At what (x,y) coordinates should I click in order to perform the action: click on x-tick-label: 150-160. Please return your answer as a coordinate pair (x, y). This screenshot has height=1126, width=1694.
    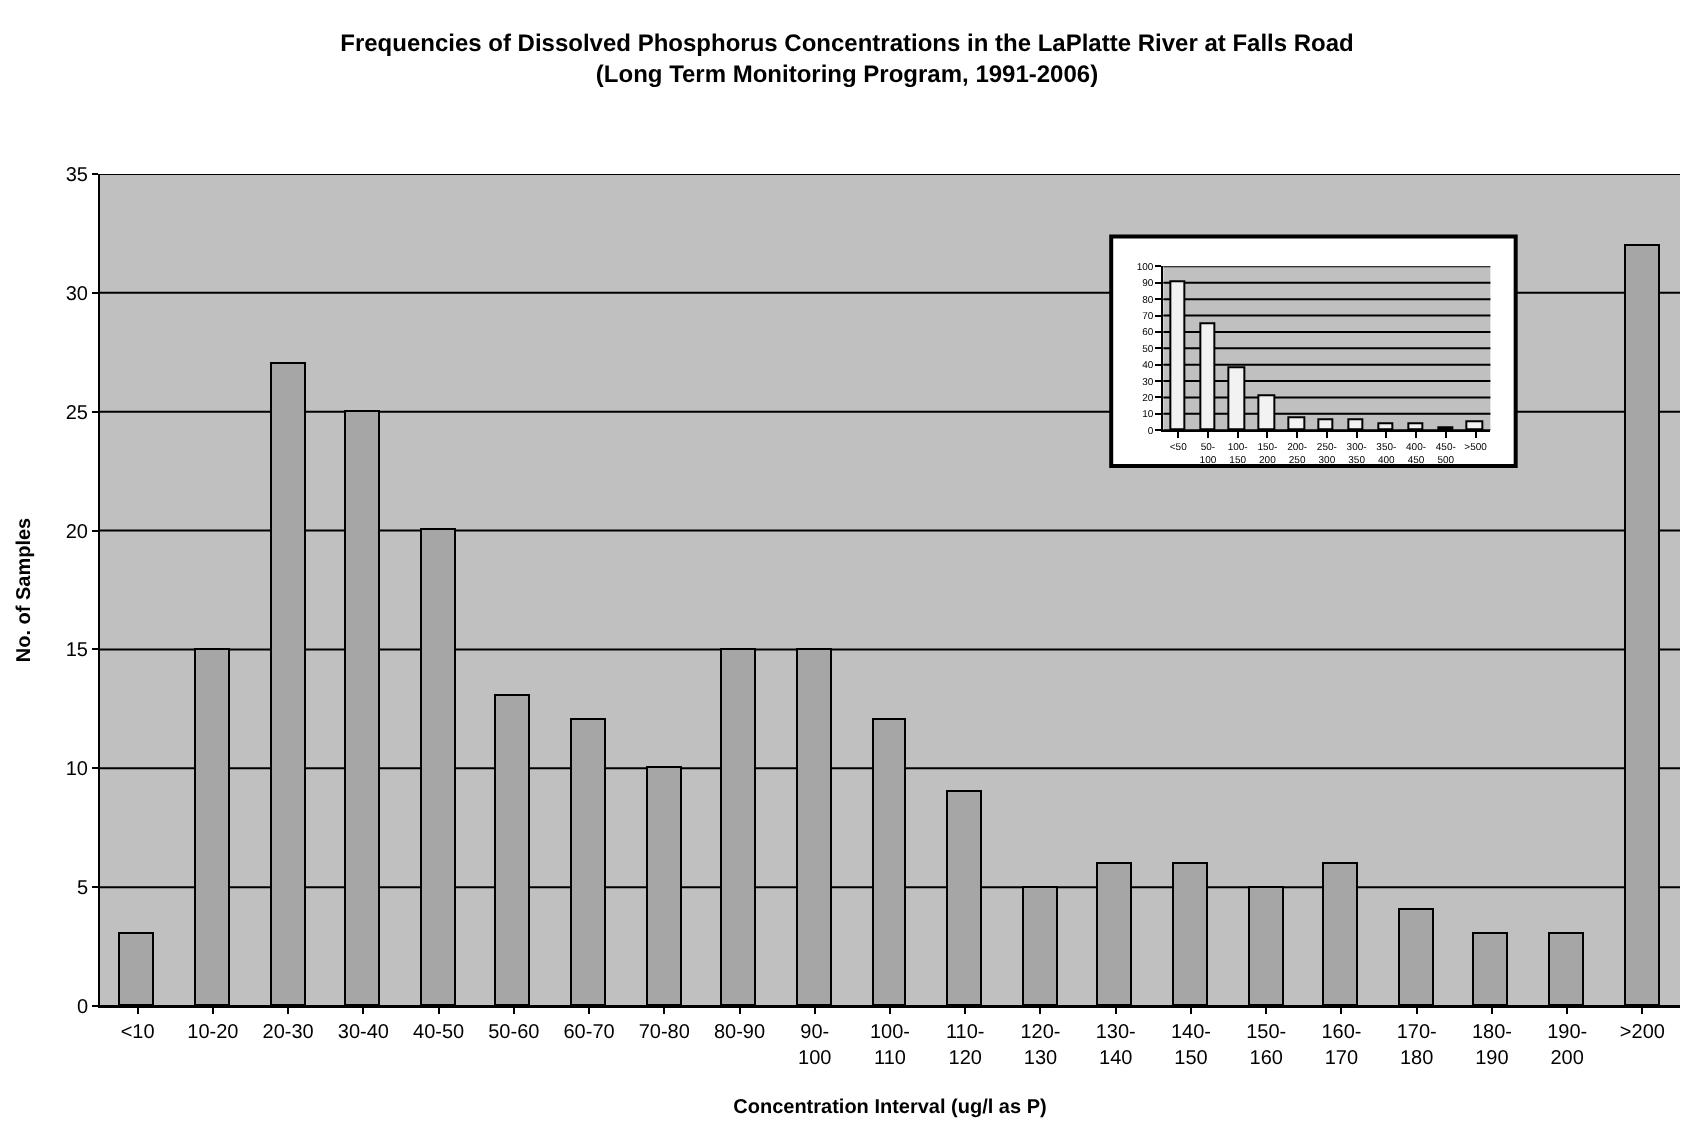
    Looking at the image, I should click on (1266, 1046).